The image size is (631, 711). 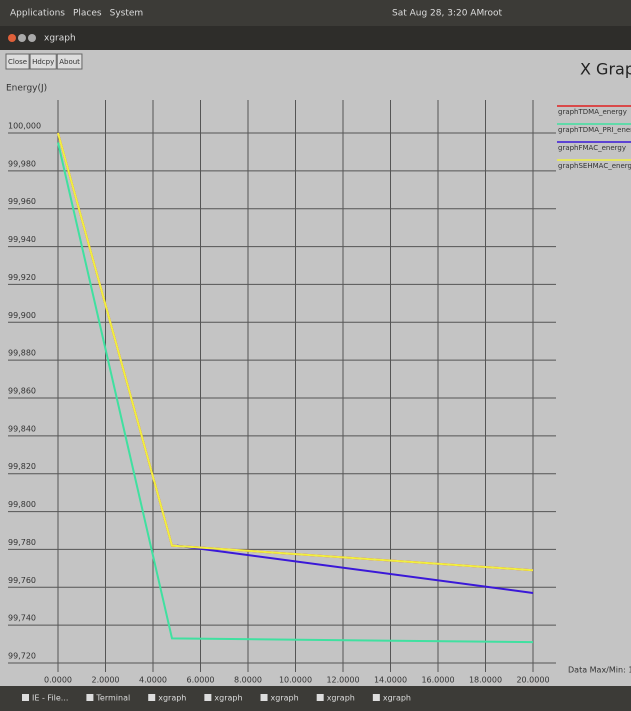 What do you see at coordinates (594, 130) in the screenshot?
I see `legend-label: graphTDMA_PRI_energy` at bounding box center [594, 130].